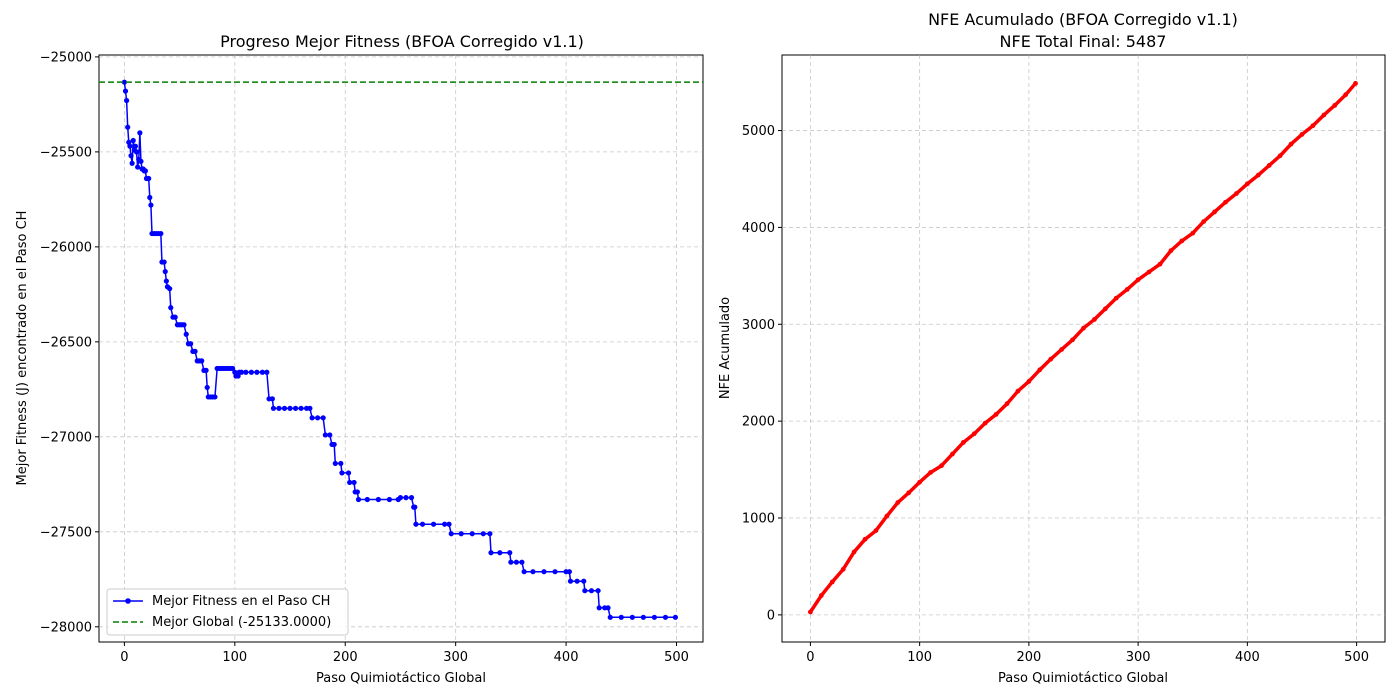  Describe the element at coordinates (919, 657) in the screenshot. I see `x-tick-label: 100` at that location.